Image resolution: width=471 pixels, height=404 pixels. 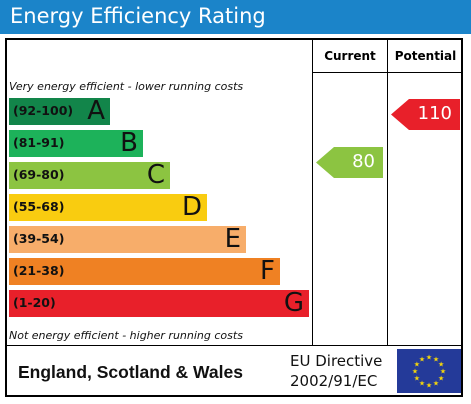 I want to click on band-e: (39-54) E, so click(x=127, y=239).